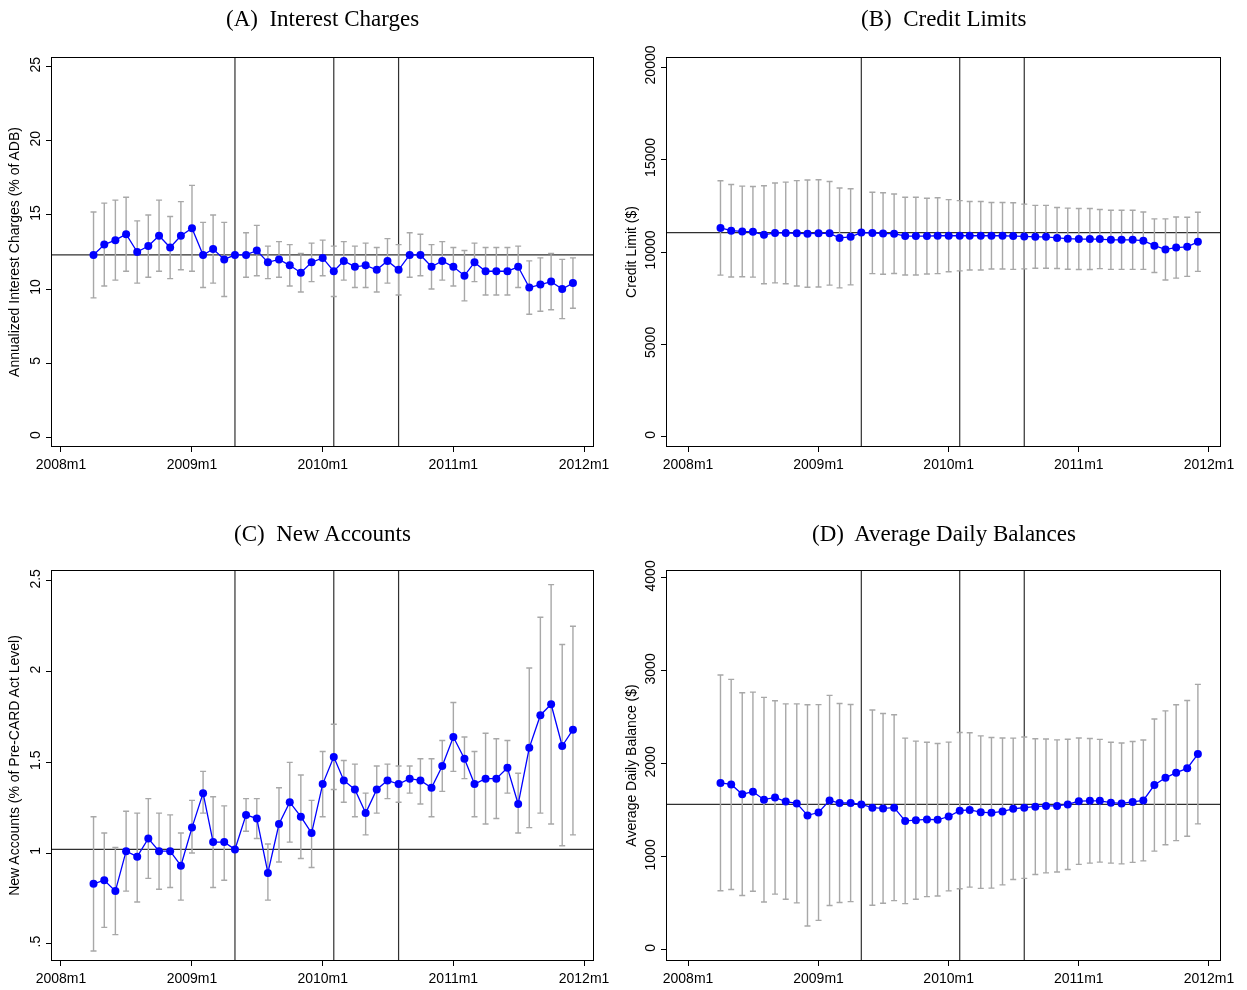 Image resolution: width=1247 pixels, height=990 pixels. I want to click on y-tick-label: 2, so click(35, 669).